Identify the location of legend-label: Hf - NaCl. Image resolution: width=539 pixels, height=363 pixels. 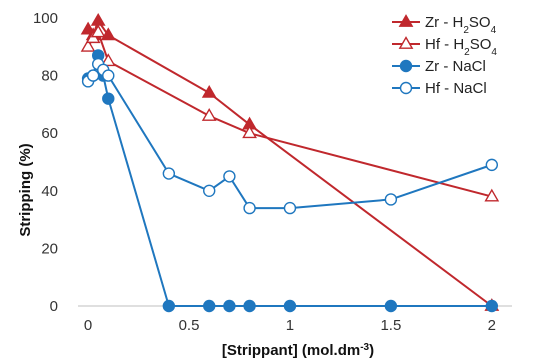
(456, 88).